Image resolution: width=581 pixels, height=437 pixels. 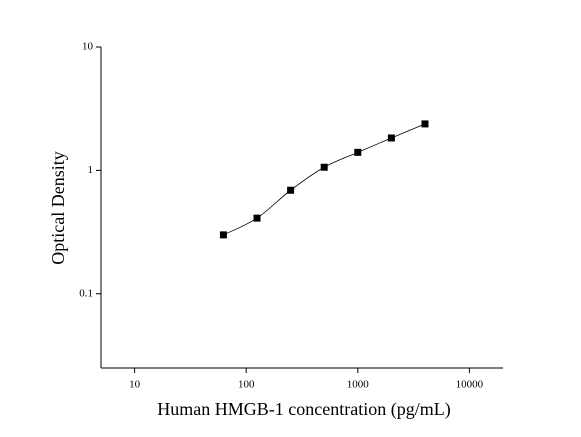 I want to click on y-tick-label: 0.1, so click(x=86, y=293).